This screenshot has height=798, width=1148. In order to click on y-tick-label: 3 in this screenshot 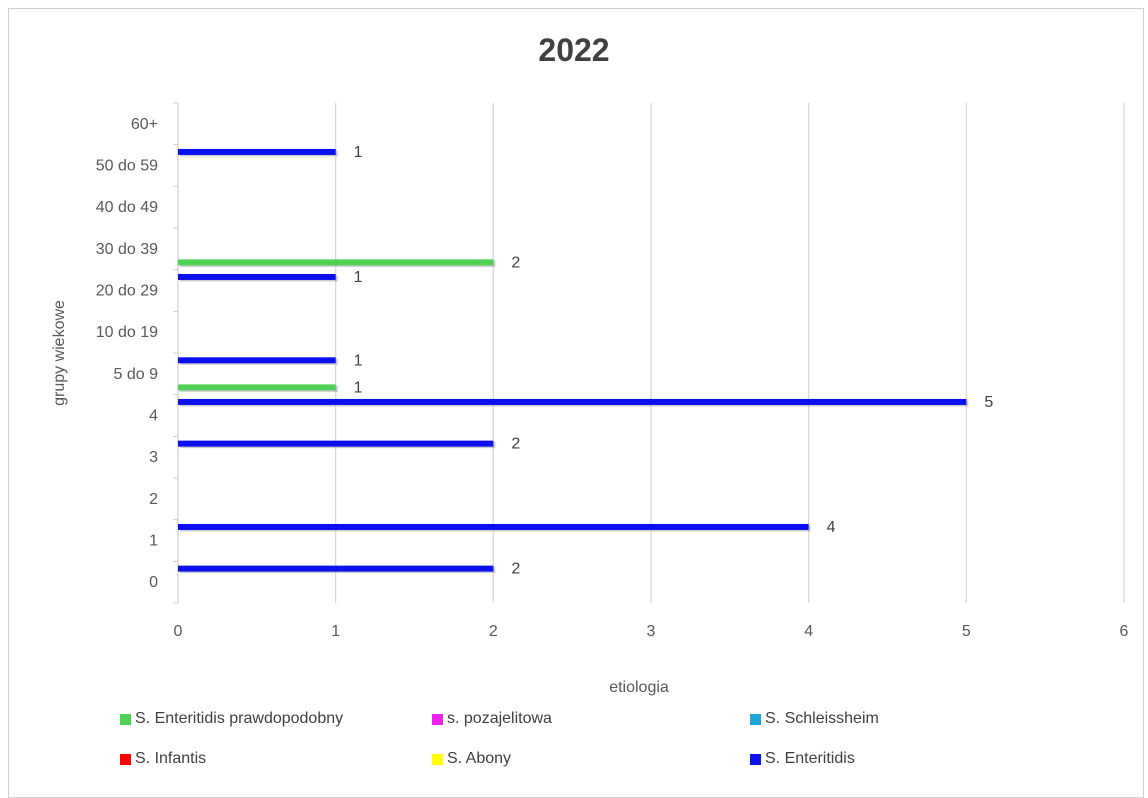, I will do `click(153, 457)`.